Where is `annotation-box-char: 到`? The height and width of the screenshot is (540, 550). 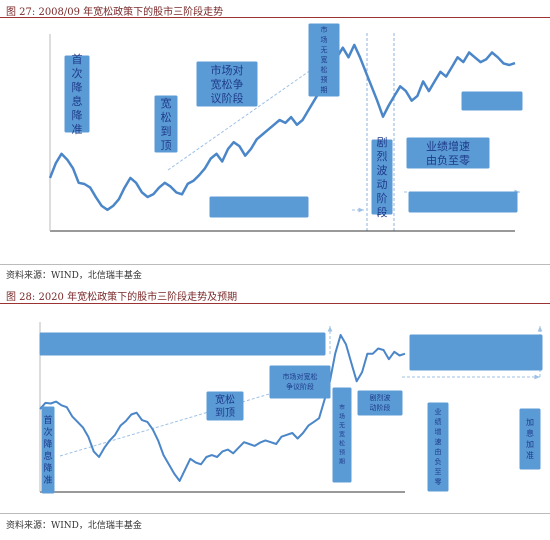
annotation-box-char: 到 is located at coordinates (166, 131).